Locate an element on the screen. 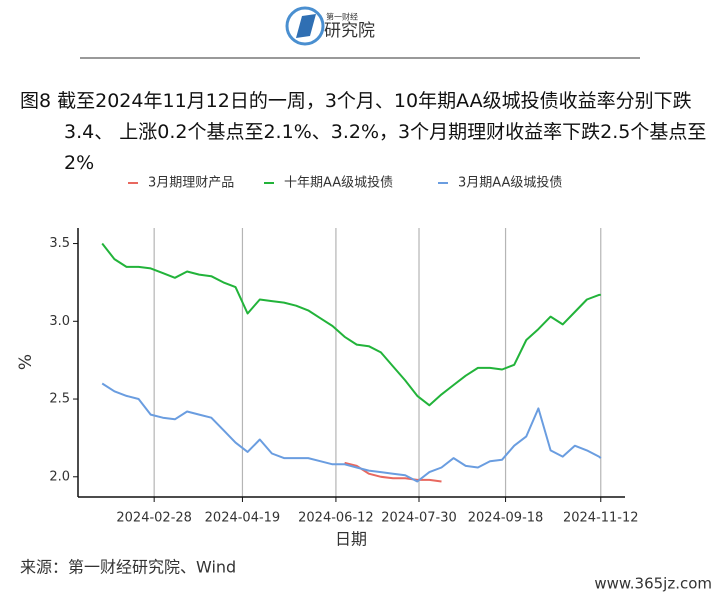 This screenshot has height=600, width=720. x-tick-label: 2024-11-12 is located at coordinates (601, 518).